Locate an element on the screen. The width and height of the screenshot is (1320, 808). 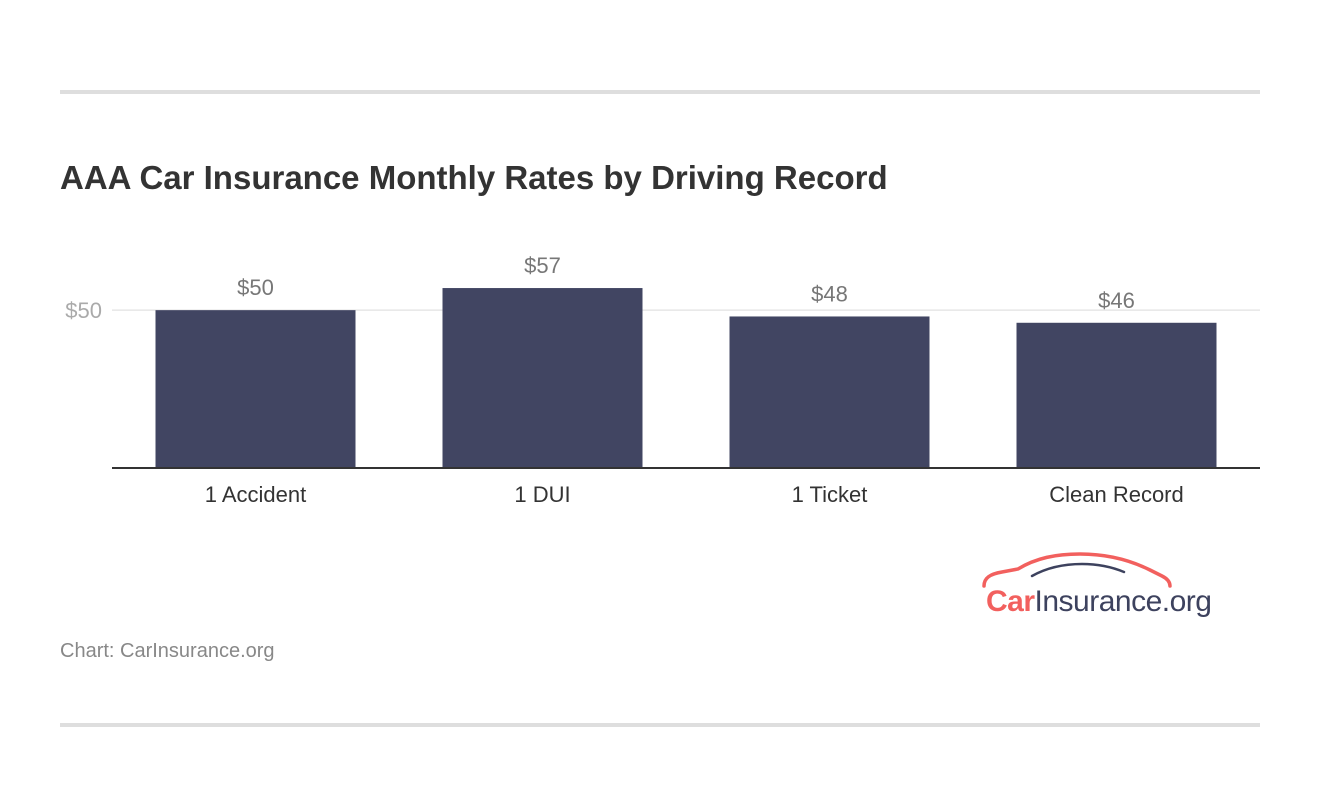
top-divider is located at coordinates (660, 92).